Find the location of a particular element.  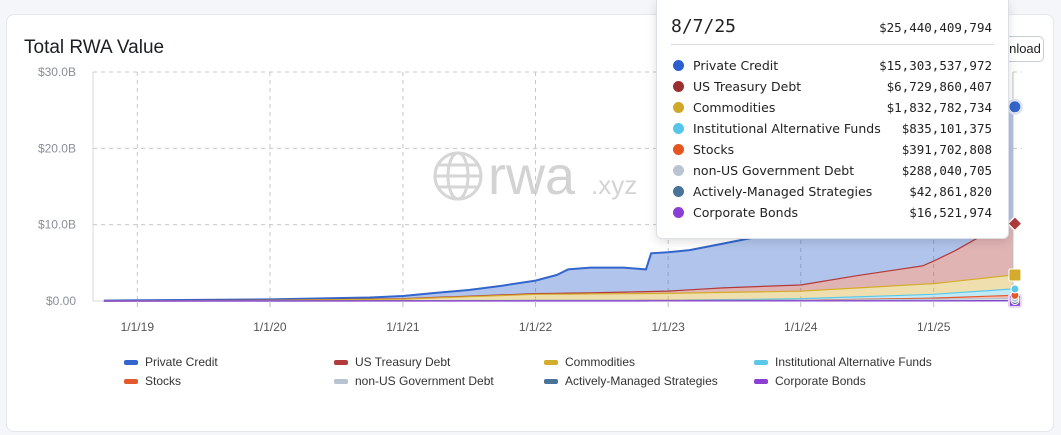

y-tick-label: $30.0B is located at coordinates (57, 72).